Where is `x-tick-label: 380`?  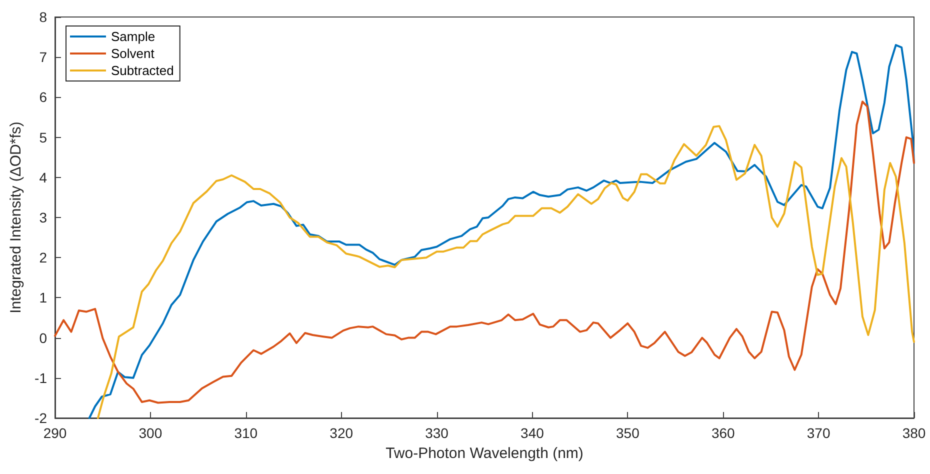
x-tick-label: 380 is located at coordinates (914, 433).